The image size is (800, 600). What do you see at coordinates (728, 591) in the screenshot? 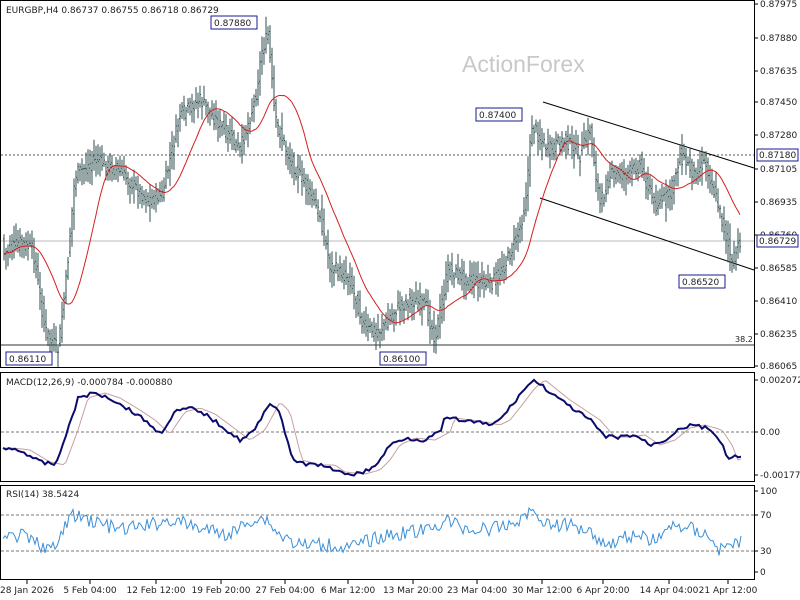
I see `time-tick: 21 Apr 12:00` at bounding box center [728, 591].